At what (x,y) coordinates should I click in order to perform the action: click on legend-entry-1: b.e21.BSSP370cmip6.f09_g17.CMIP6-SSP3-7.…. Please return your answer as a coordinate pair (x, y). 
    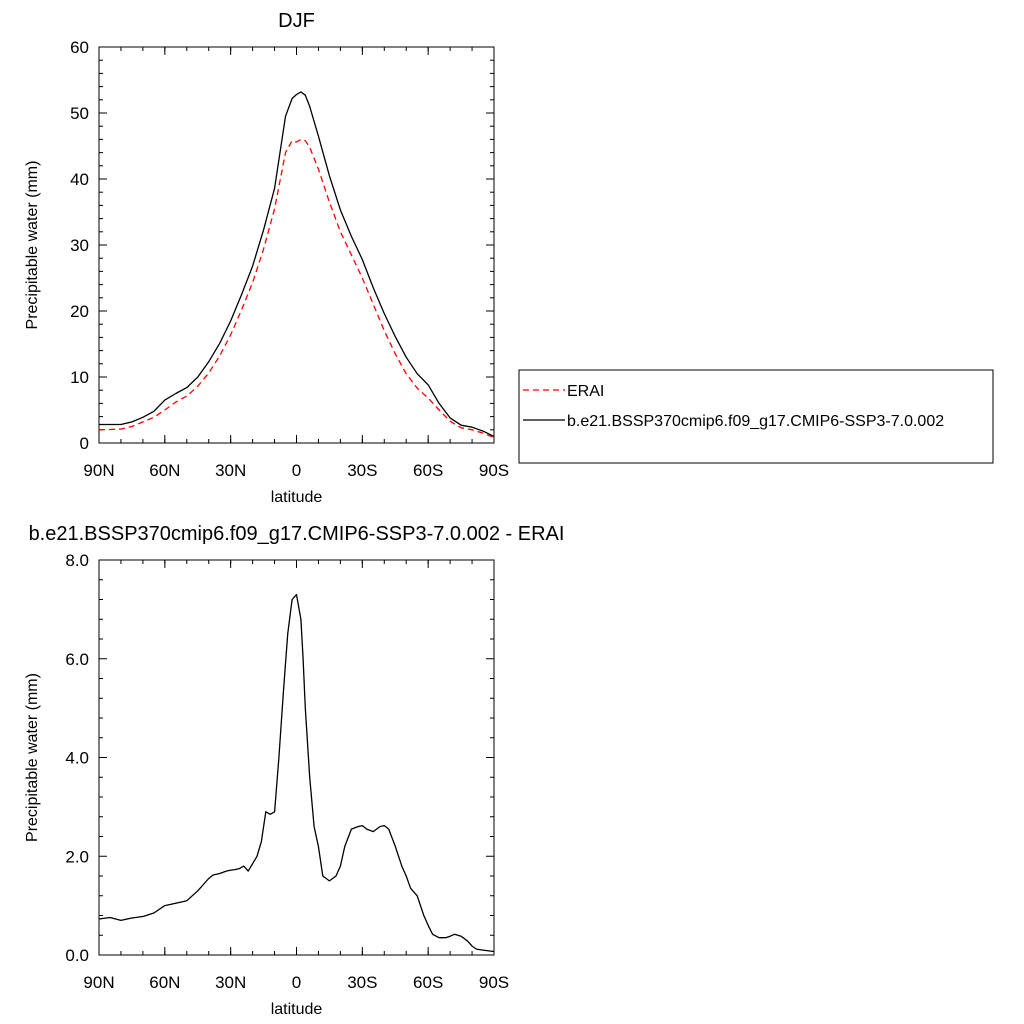
    Looking at the image, I should click on (755, 421).